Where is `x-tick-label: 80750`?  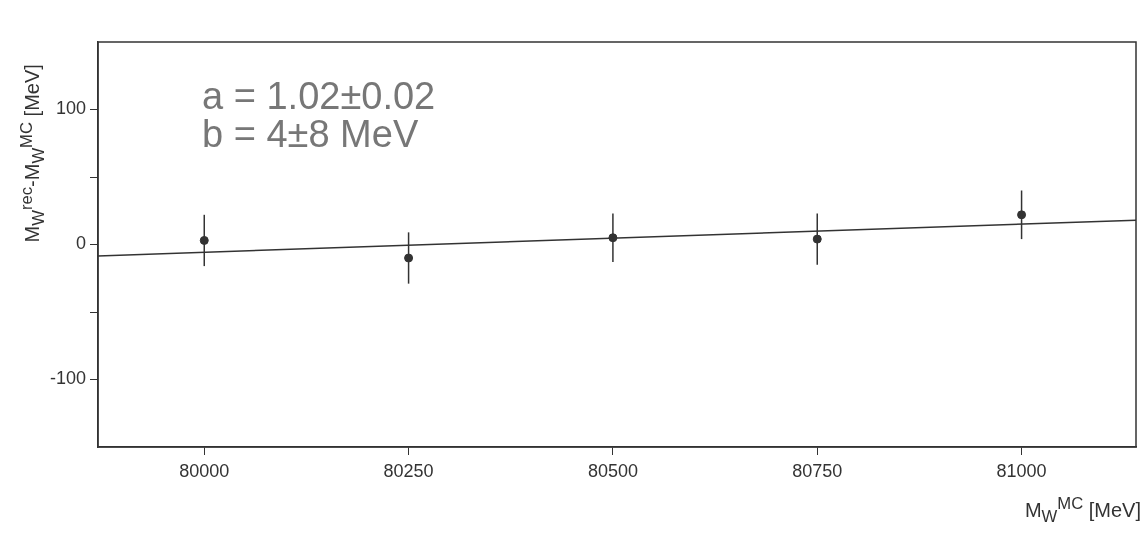
x-tick-label: 80750 is located at coordinates (817, 470).